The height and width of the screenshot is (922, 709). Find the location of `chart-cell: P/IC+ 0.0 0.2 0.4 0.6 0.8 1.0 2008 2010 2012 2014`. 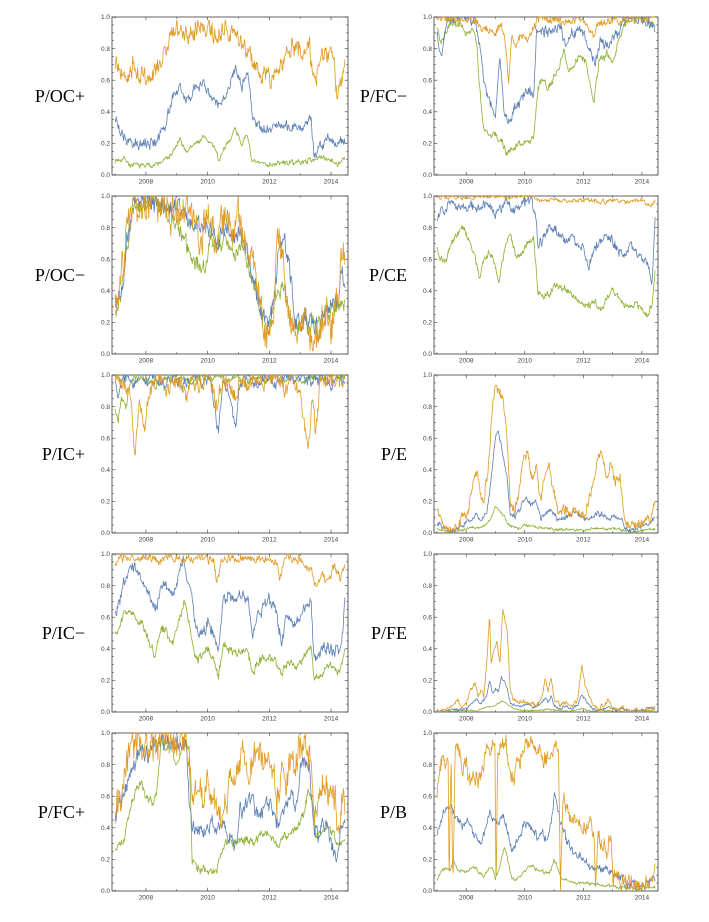

chart-cell: P/IC+ 0.0 0.2 0.4 0.6 0.8 1.0 2008 2010 2012 2014 is located at coordinates (177, 461).